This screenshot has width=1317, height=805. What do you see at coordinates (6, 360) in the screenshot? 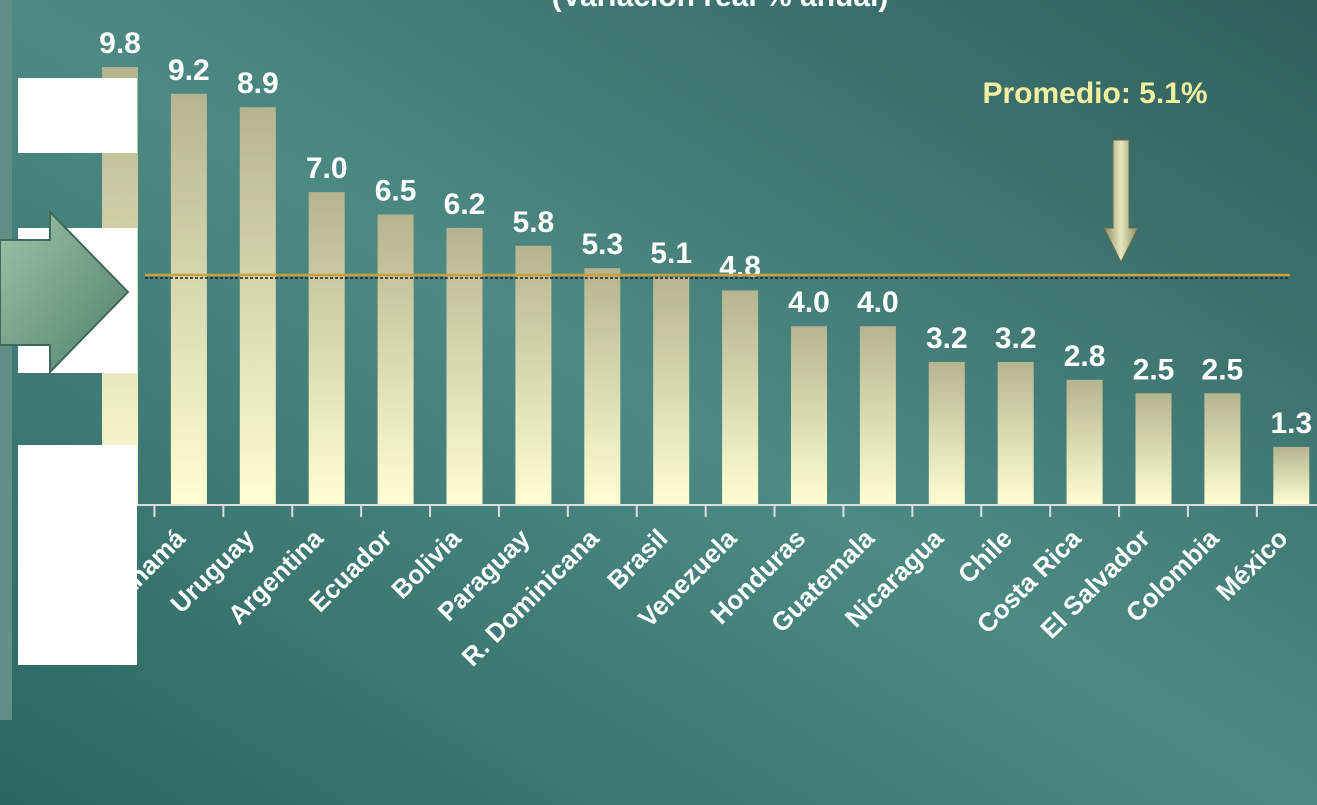
I see `side-strip` at bounding box center [6, 360].